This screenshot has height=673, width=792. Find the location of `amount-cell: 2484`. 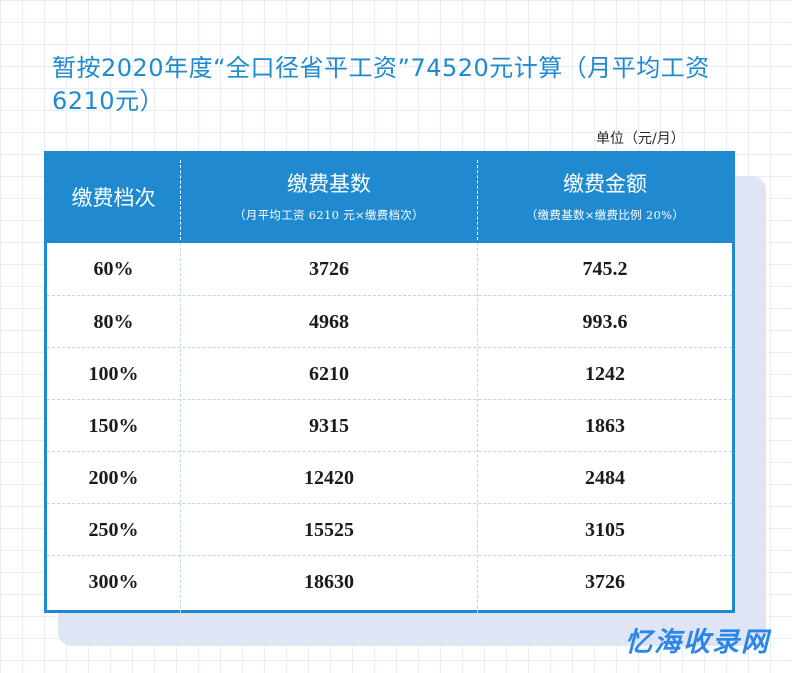

amount-cell: 2484 is located at coordinates (605, 478).